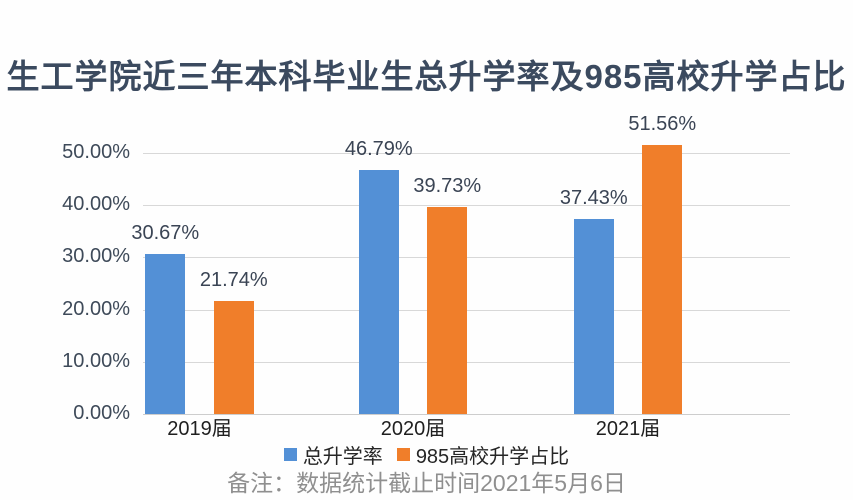 The width and height of the screenshot is (853, 500). I want to click on bar-总升学率-2019届, so click(165, 333).